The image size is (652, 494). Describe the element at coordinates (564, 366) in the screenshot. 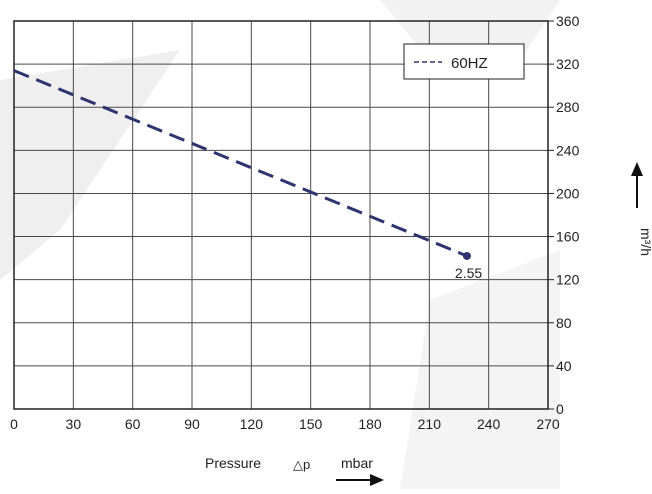

I see `y-tick-label-40: 40` at that location.